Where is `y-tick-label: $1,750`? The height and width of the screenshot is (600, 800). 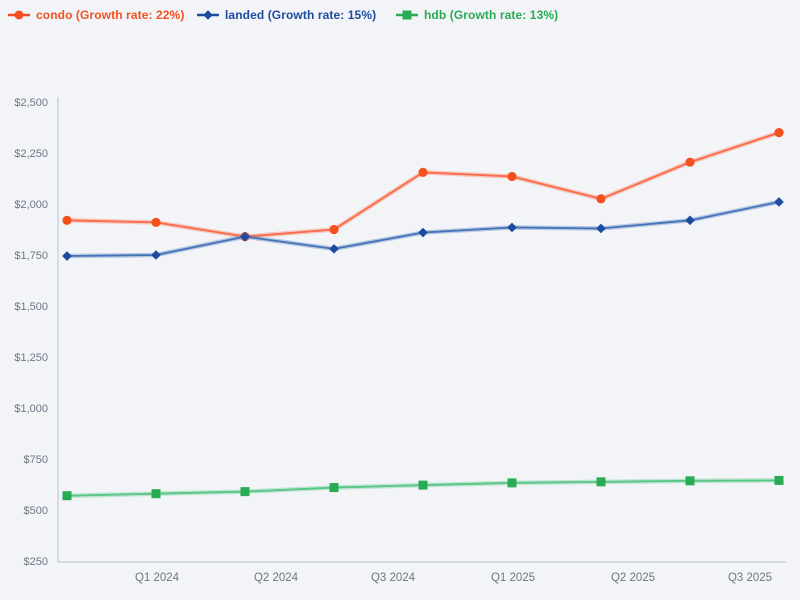
y-tick-label: $1,750 is located at coordinates (31, 256).